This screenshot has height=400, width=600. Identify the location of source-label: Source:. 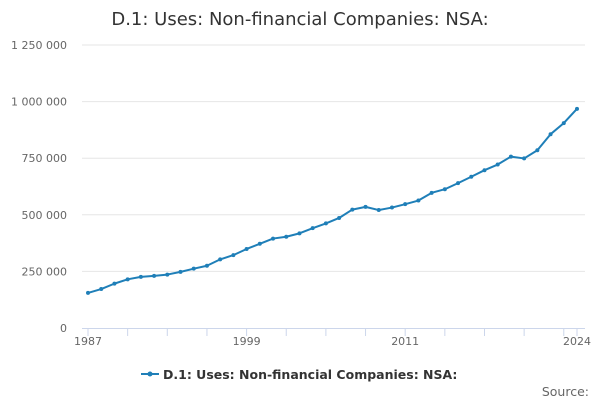
(565, 391).